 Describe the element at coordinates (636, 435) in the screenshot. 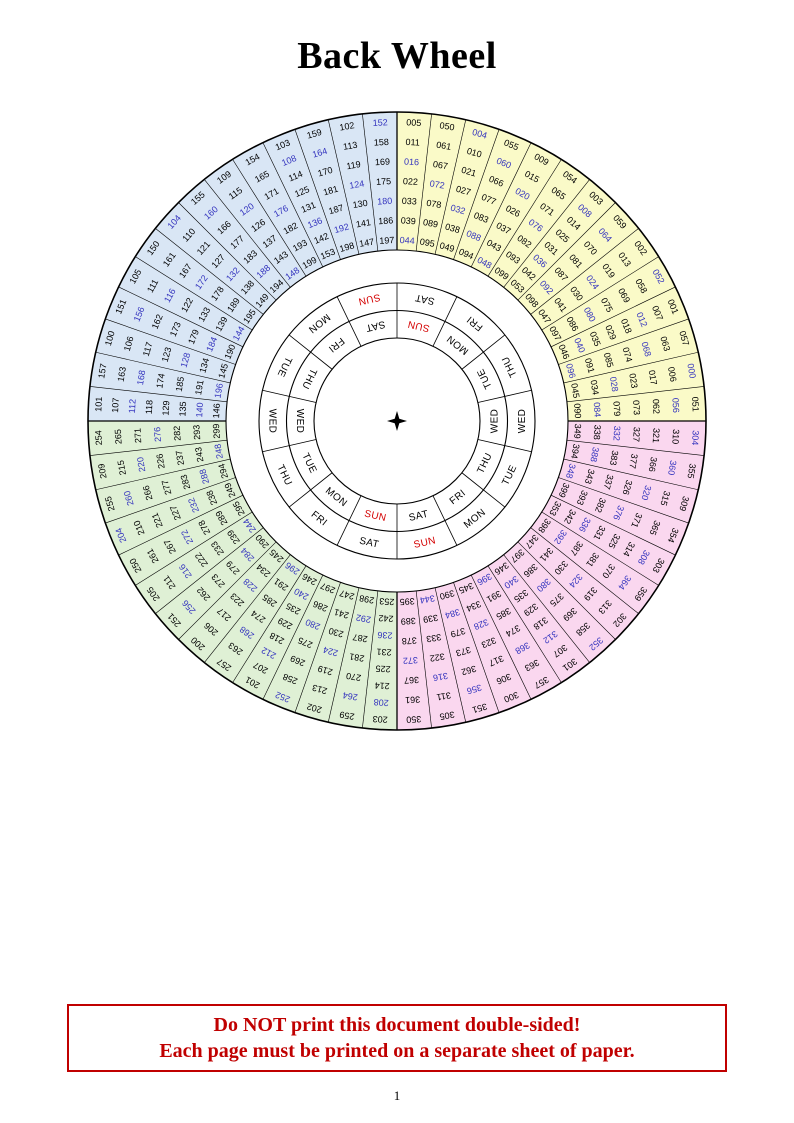

I see `year-label: 327` at that location.